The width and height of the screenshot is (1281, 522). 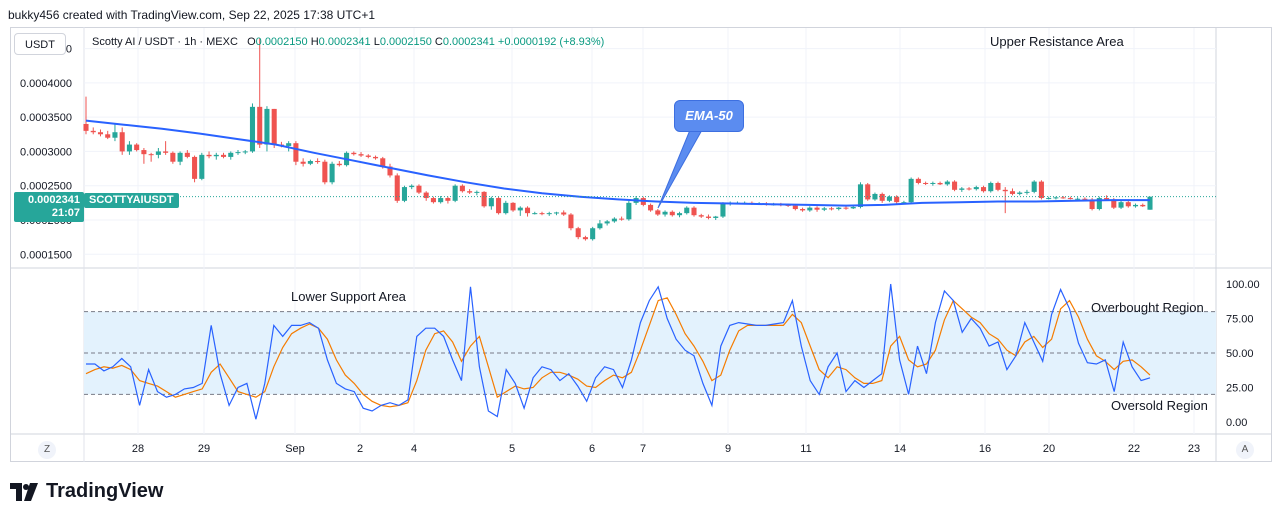 I want to click on ema-callout: EMA-50, so click(x=709, y=116).